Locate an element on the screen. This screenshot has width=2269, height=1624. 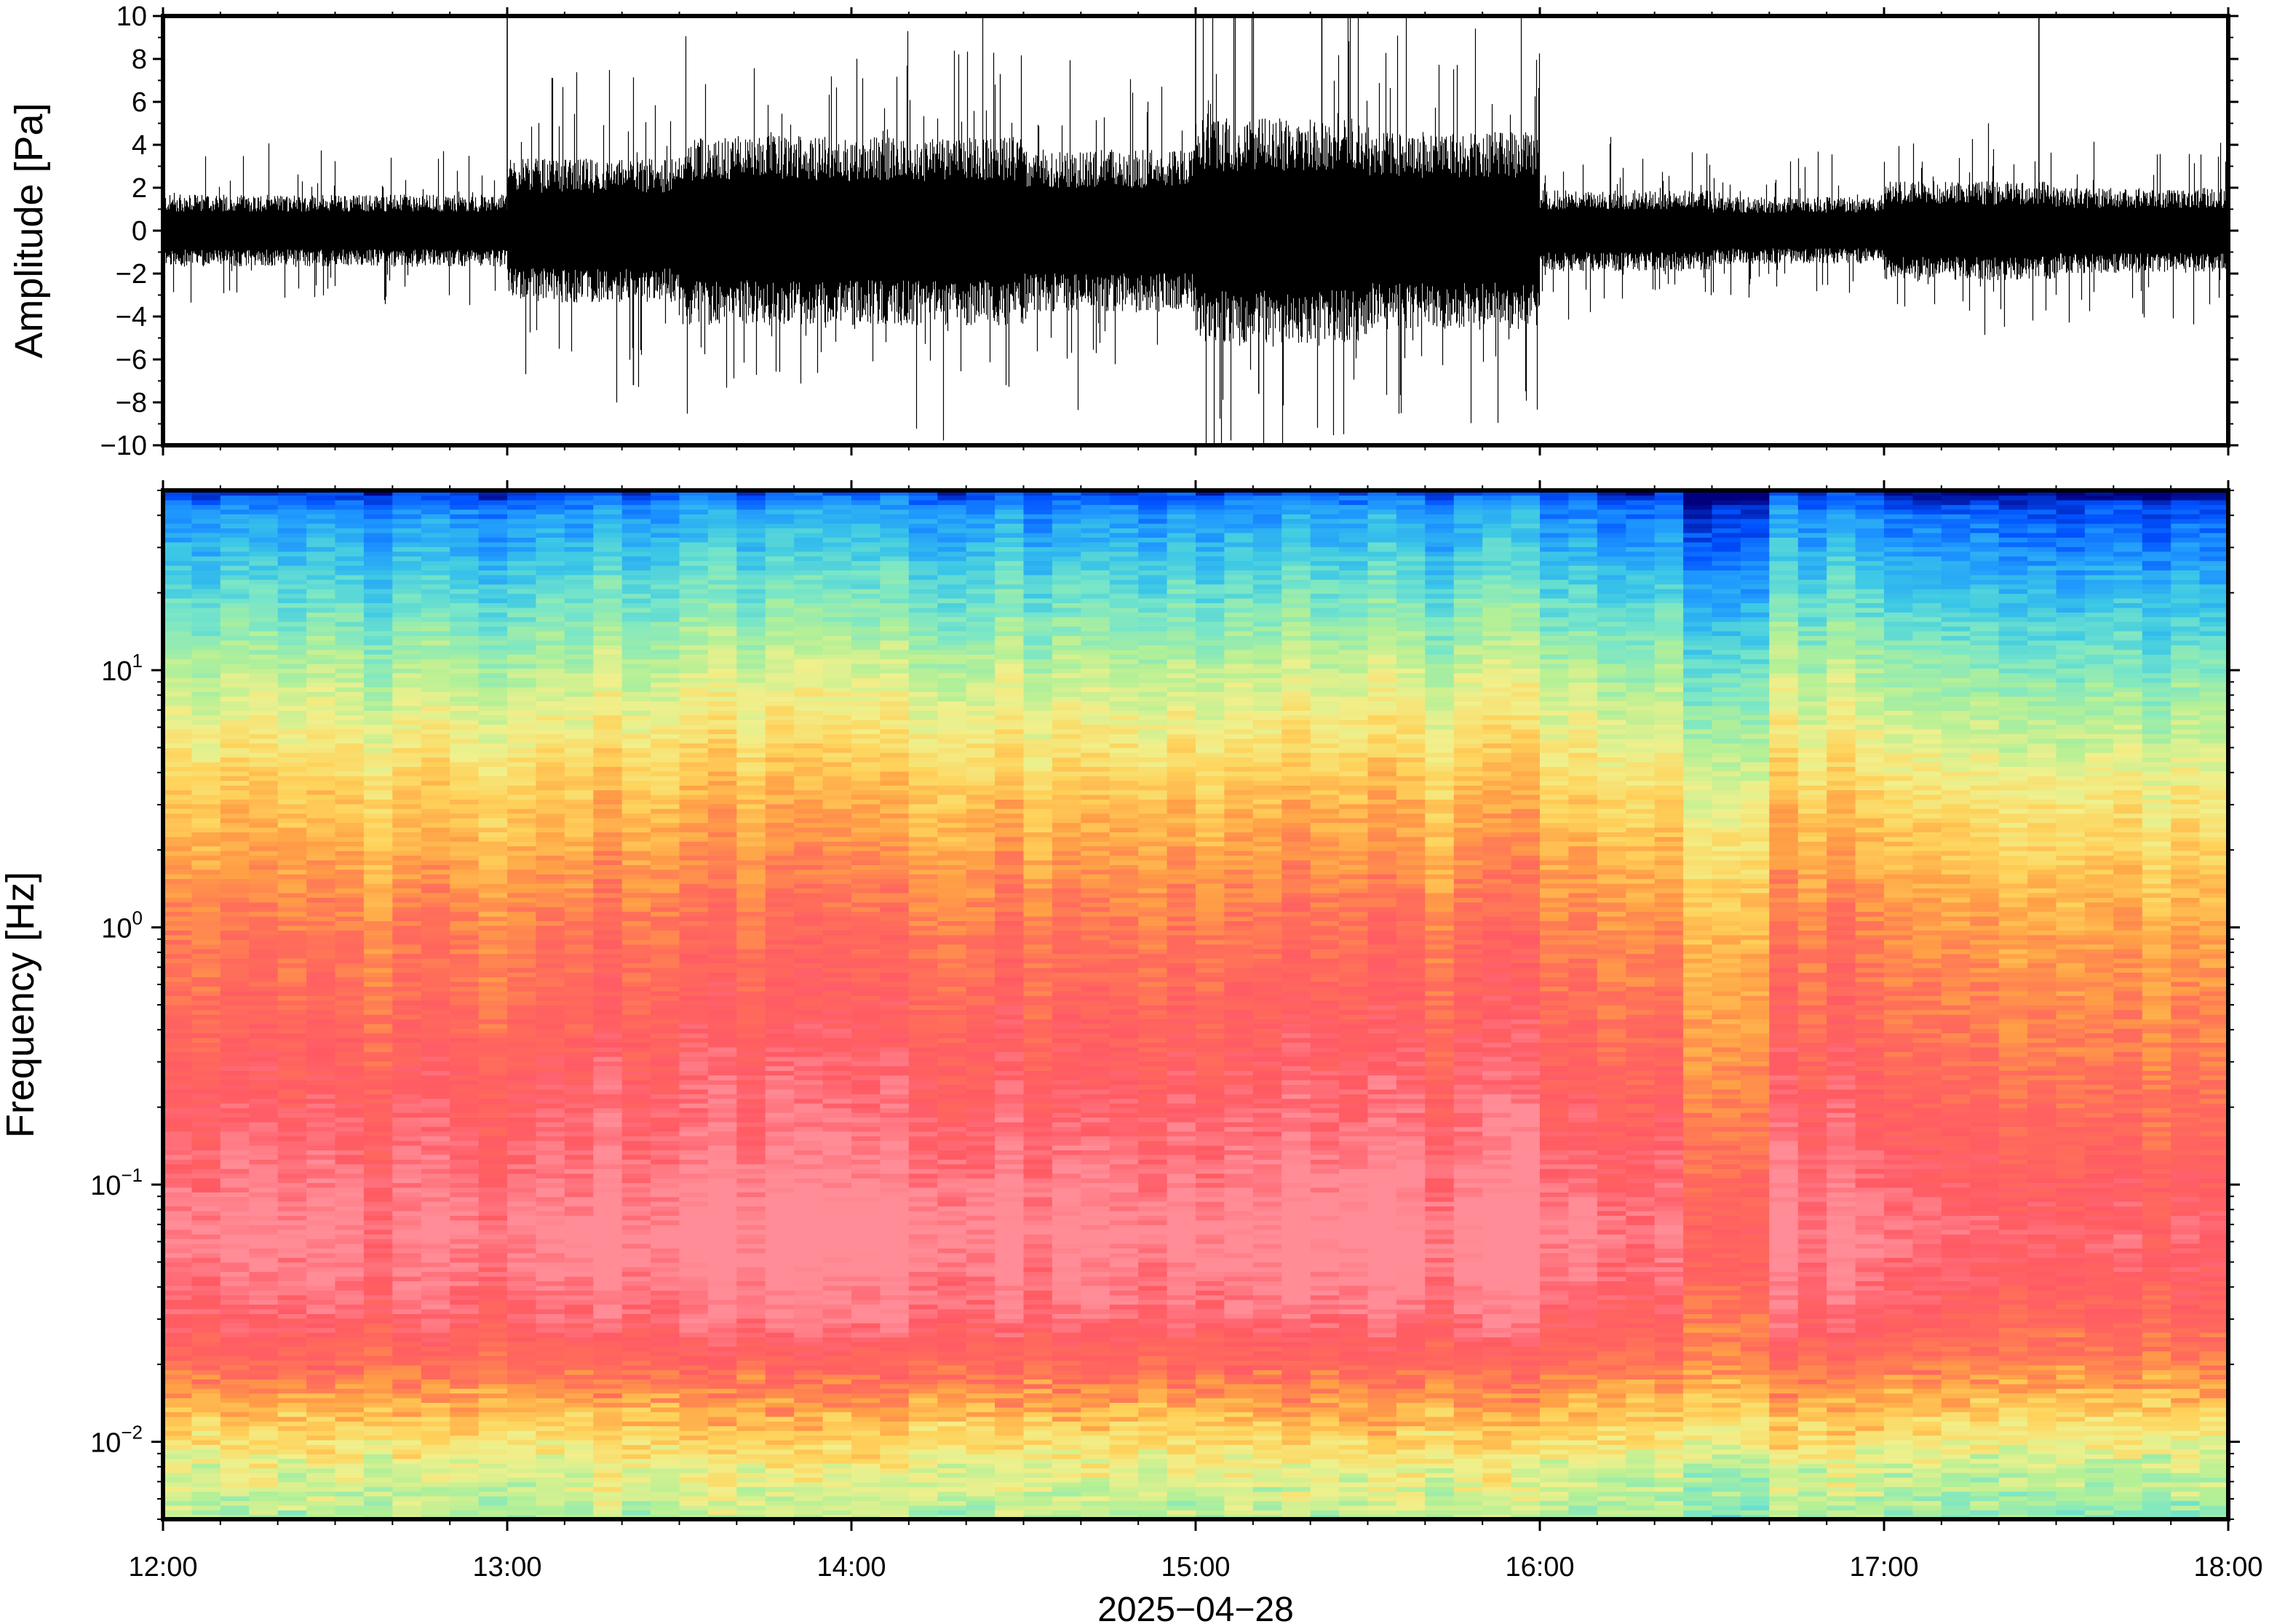
frequency-tick-label: 10⁻¹ is located at coordinates (116, 1182).